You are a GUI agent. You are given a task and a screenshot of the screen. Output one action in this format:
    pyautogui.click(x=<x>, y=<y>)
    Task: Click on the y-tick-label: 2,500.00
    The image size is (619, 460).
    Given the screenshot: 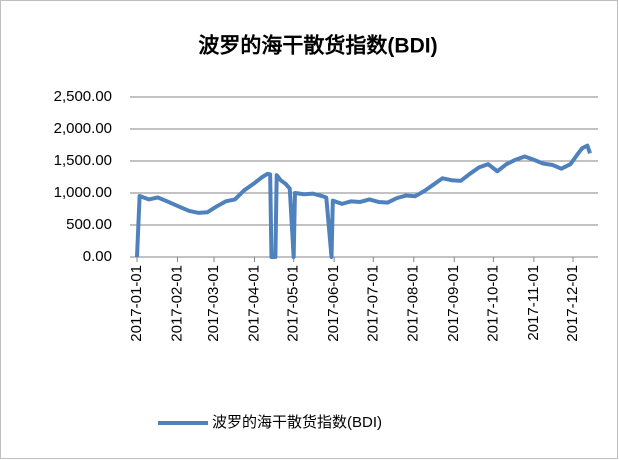 What is the action you would take?
    pyautogui.click(x=83, y=96)
    